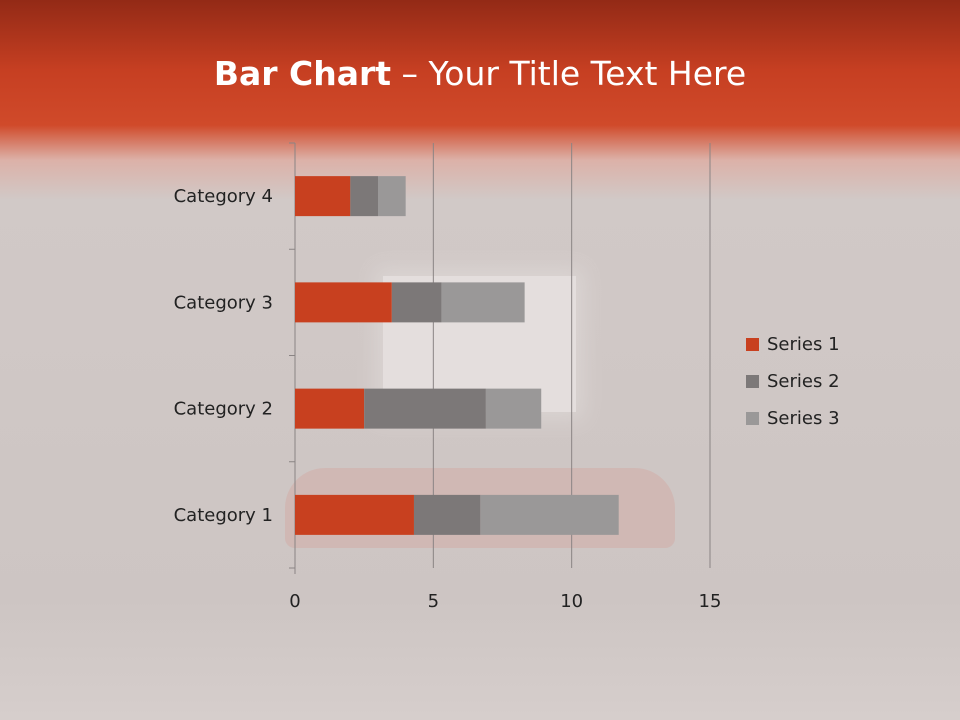  Describe the element at coordinates (803, 381) in the screenshot. I see `legend-label: Series 2` at that location.